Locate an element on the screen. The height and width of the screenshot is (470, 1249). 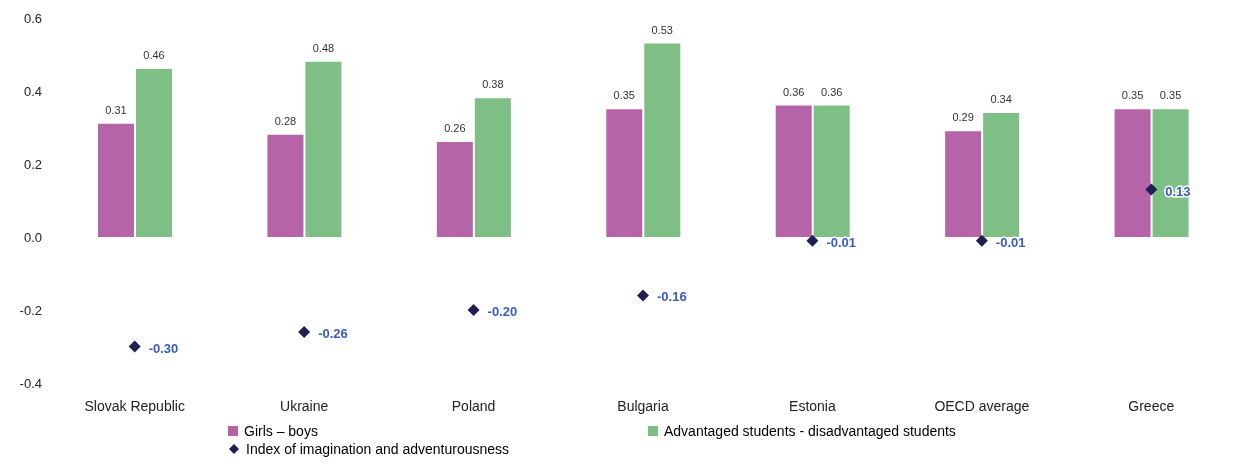
x-tick-label: Poland is located at coordinates (473, 405).